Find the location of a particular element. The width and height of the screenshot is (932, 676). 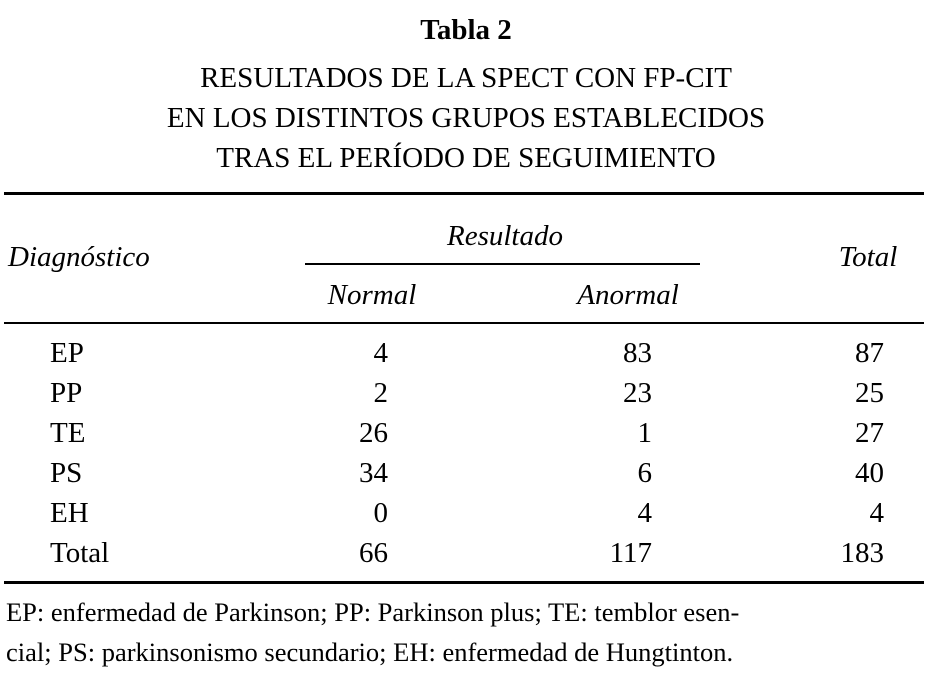

cell: 183 is located at coordinates (862, 553).